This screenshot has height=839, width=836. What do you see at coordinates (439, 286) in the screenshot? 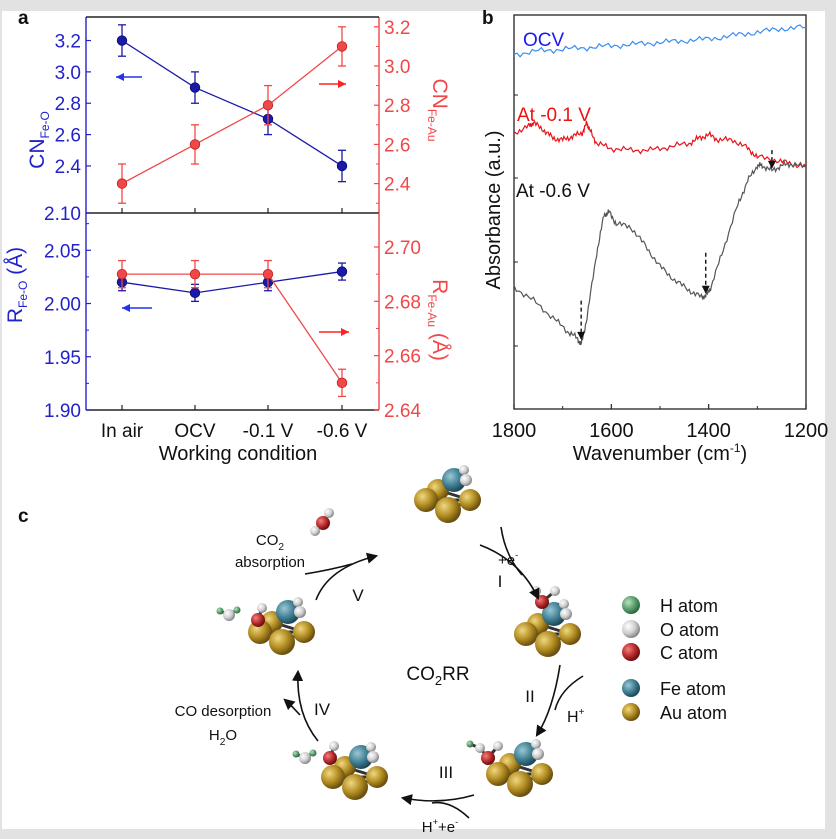
I see `ylabel-right-main: R` at bounding box center [439, 286].